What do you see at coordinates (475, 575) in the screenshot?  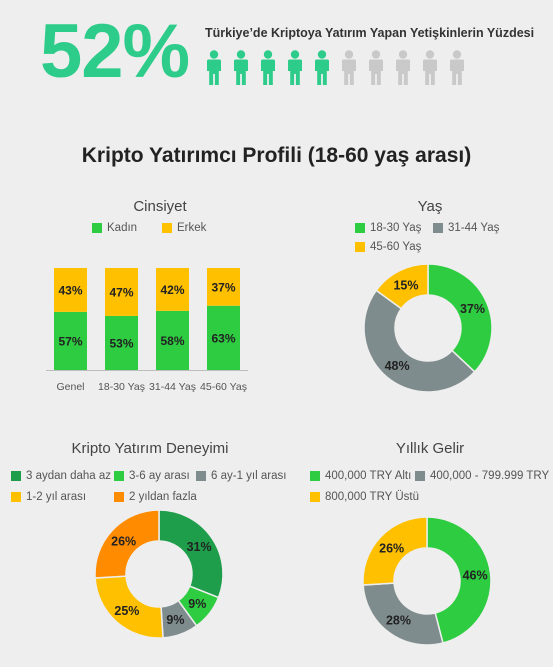 I see `income-donut-slice-label: 46%` at bounding box center [475, 575].